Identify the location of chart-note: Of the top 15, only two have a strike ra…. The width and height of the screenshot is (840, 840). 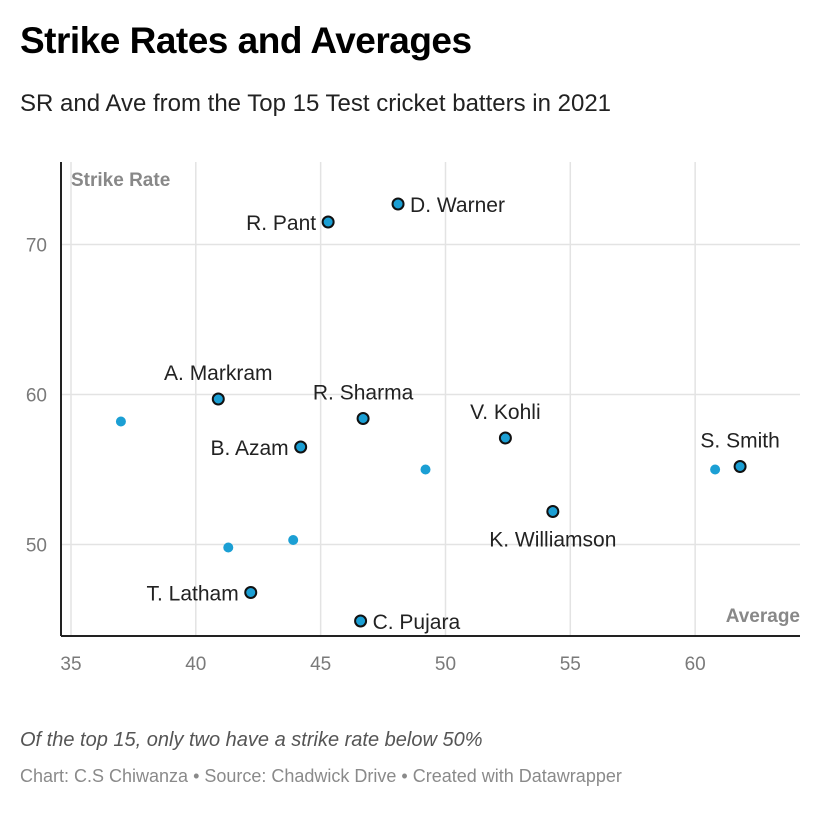
(251, 740).